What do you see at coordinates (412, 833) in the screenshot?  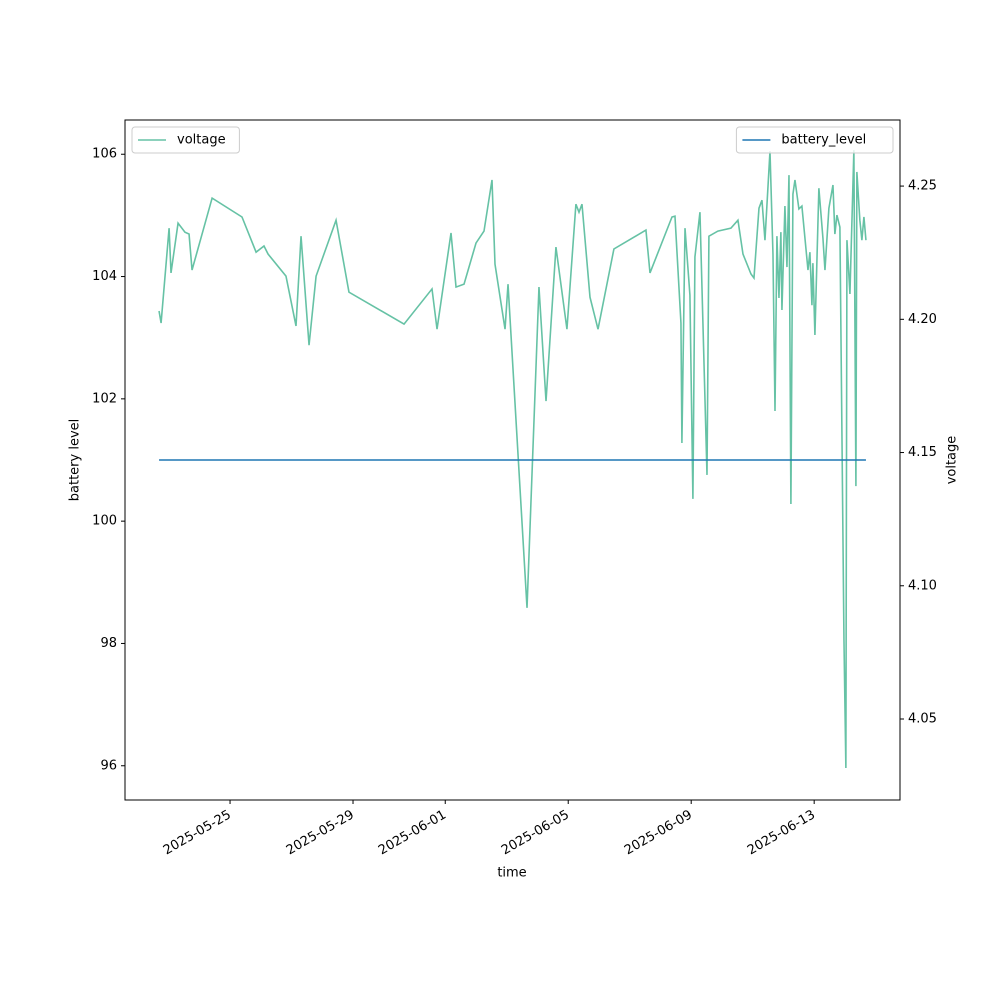 I see `x-tick-label: 2025-06-01` at bounding box center [412, 833].